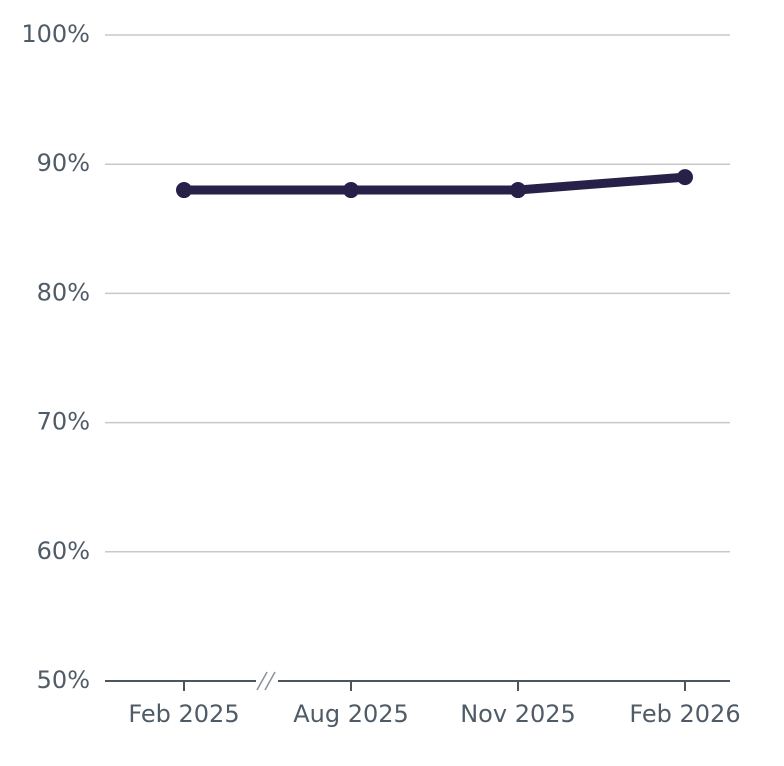 The width and height of the screenshot is (784, 766). Describe the element at coordinates (63, 422) in the screenshot. I see `y-tick-label: 70%` at that location.